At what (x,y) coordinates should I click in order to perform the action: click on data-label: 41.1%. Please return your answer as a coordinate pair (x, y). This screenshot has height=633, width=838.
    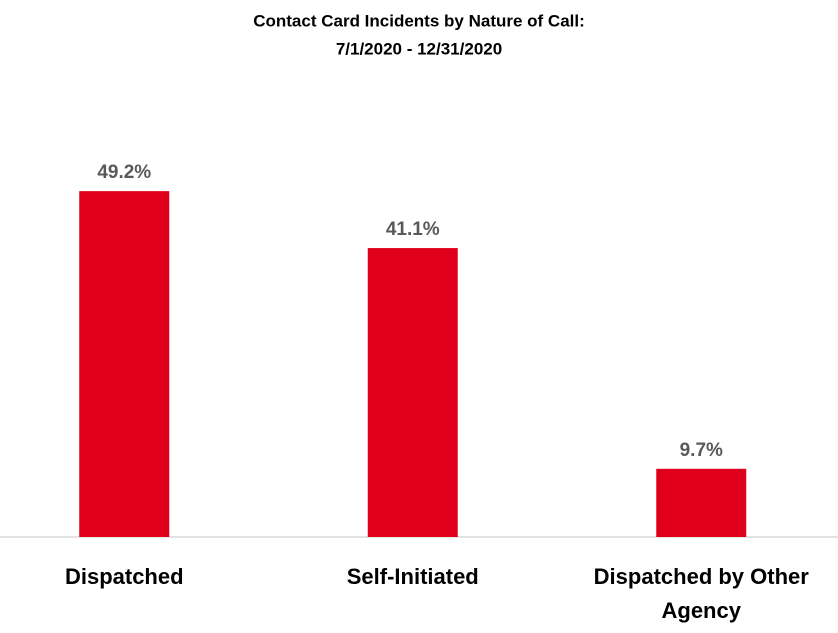
    Looking at the image, I should click on (413, 229).